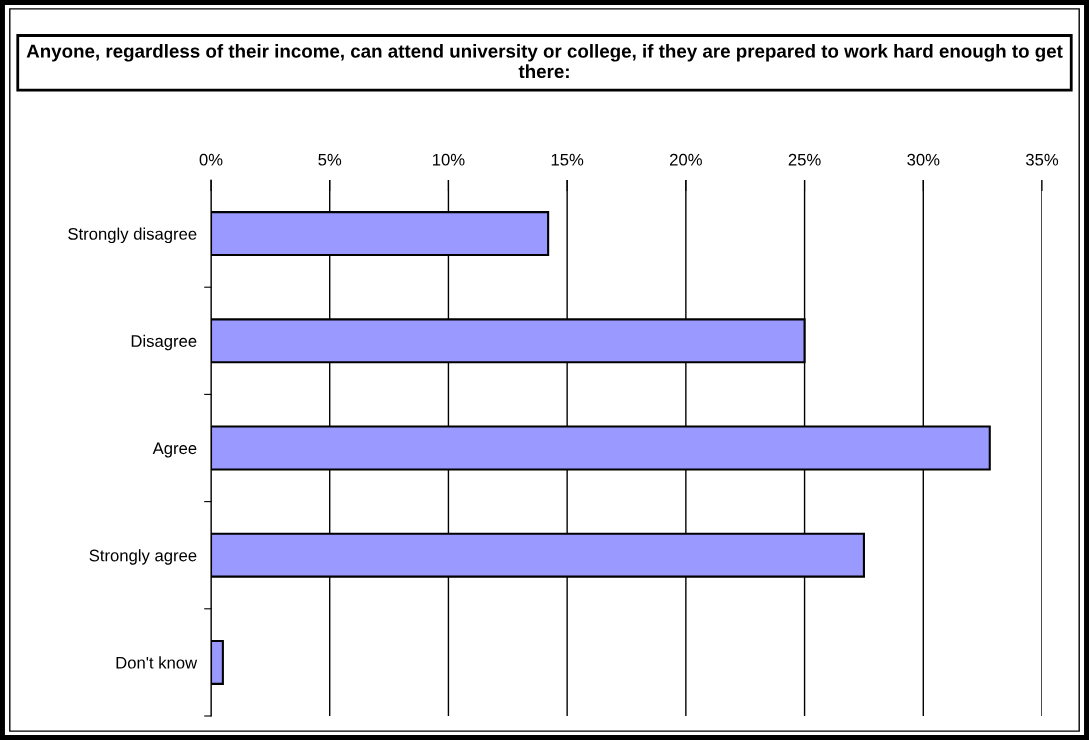  What do you see at coordinates (157, 662) in the screenshot?
I see `y-tick-label: Don't know` at bounding box center [157, 662].